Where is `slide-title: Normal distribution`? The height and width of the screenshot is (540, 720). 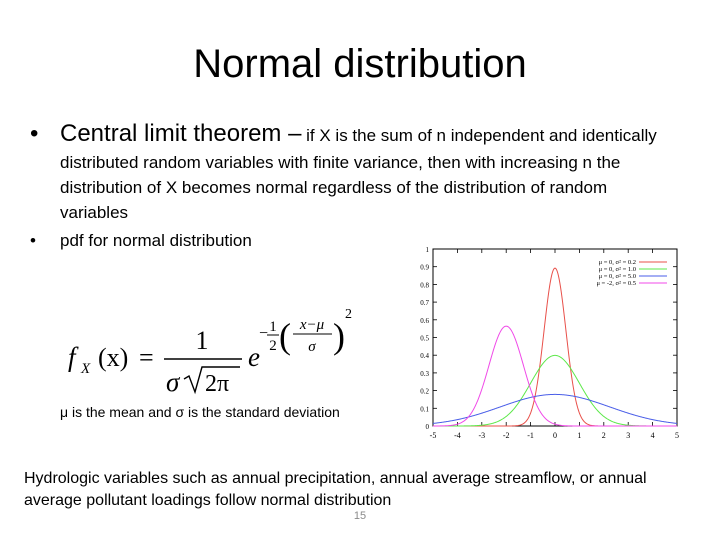 slide-title: Normal distribution is located at coordinates (360, 64).